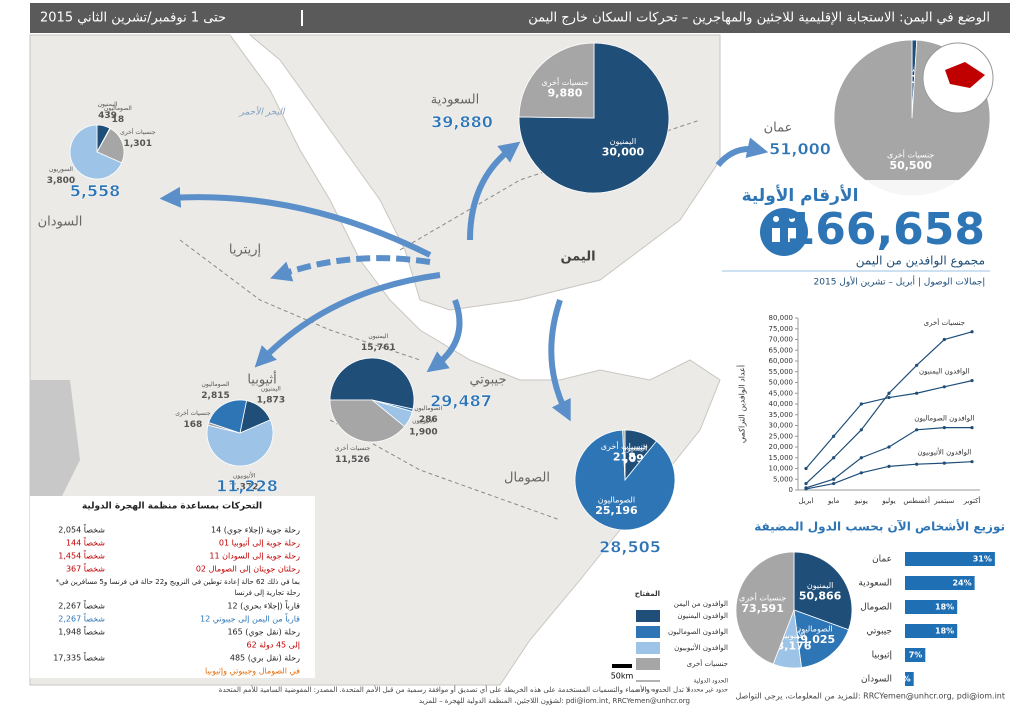 The image size is (1024, 709). What do you see at coordinates (701, 647) in the screenshot?
I see `legend-label: الوافدون الأثيوبيون` at bounding box center [701, 647].